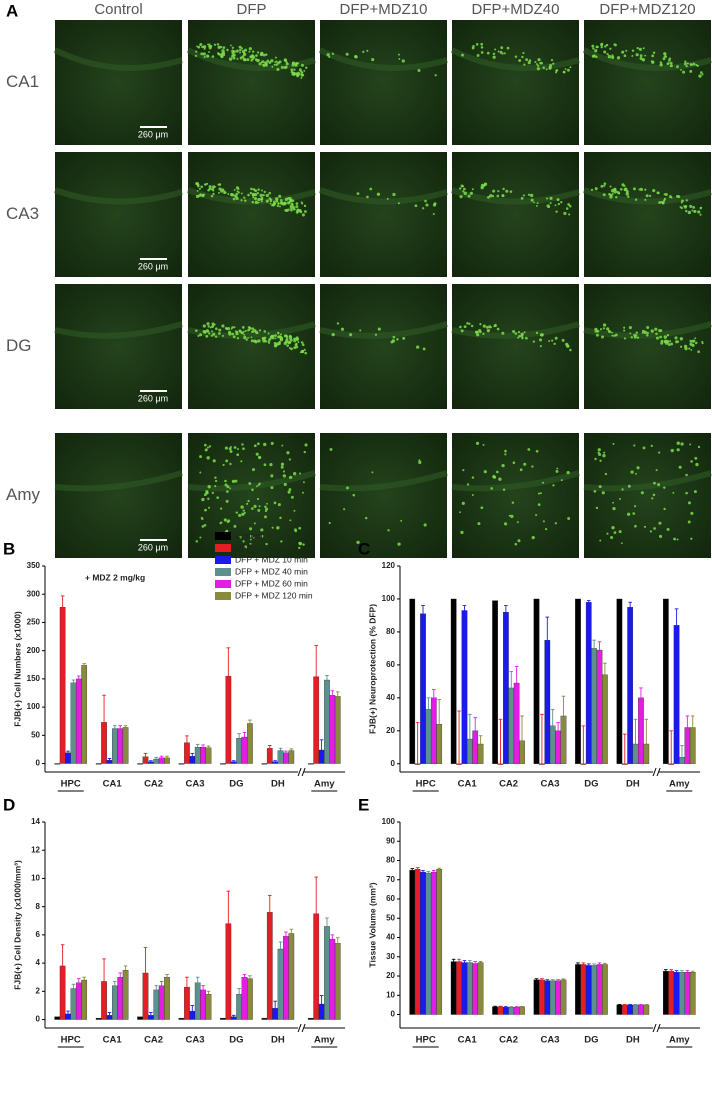  What do you see at coordinates (390, 975) in the screenshot?
I see `y-tick-label: 20` at bounding box center [390, 975].